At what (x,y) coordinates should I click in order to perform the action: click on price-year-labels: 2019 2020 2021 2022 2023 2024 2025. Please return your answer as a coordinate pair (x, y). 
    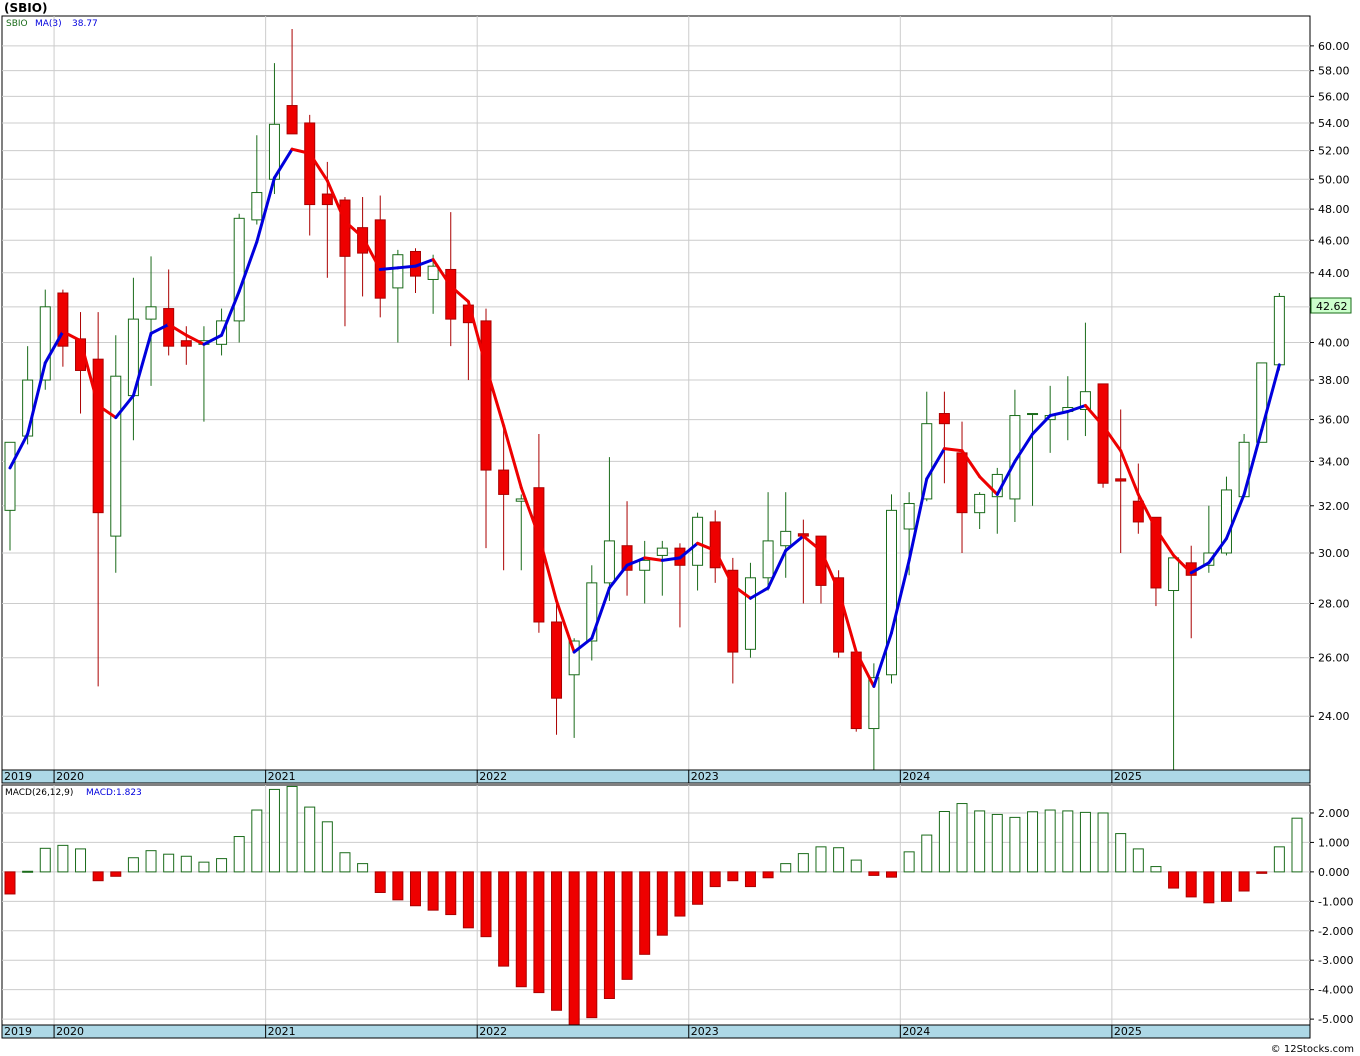
    Looking at the image, I should click on (571, 776).